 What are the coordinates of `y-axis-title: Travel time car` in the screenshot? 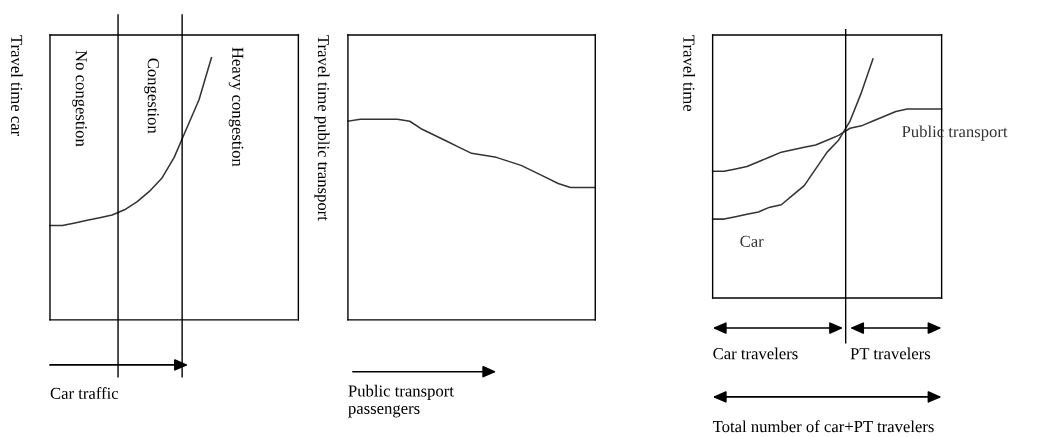 It's located at (17, 86).